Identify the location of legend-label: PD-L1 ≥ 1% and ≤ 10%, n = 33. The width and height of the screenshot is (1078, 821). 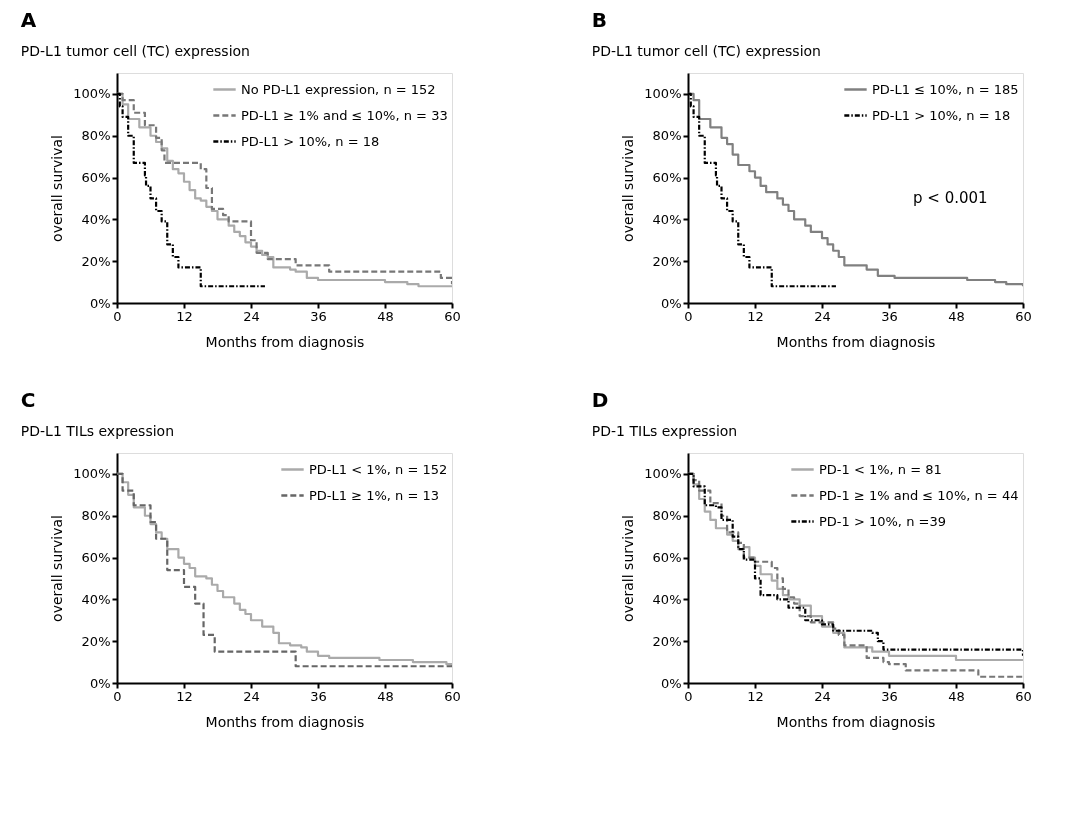
(344, 115).